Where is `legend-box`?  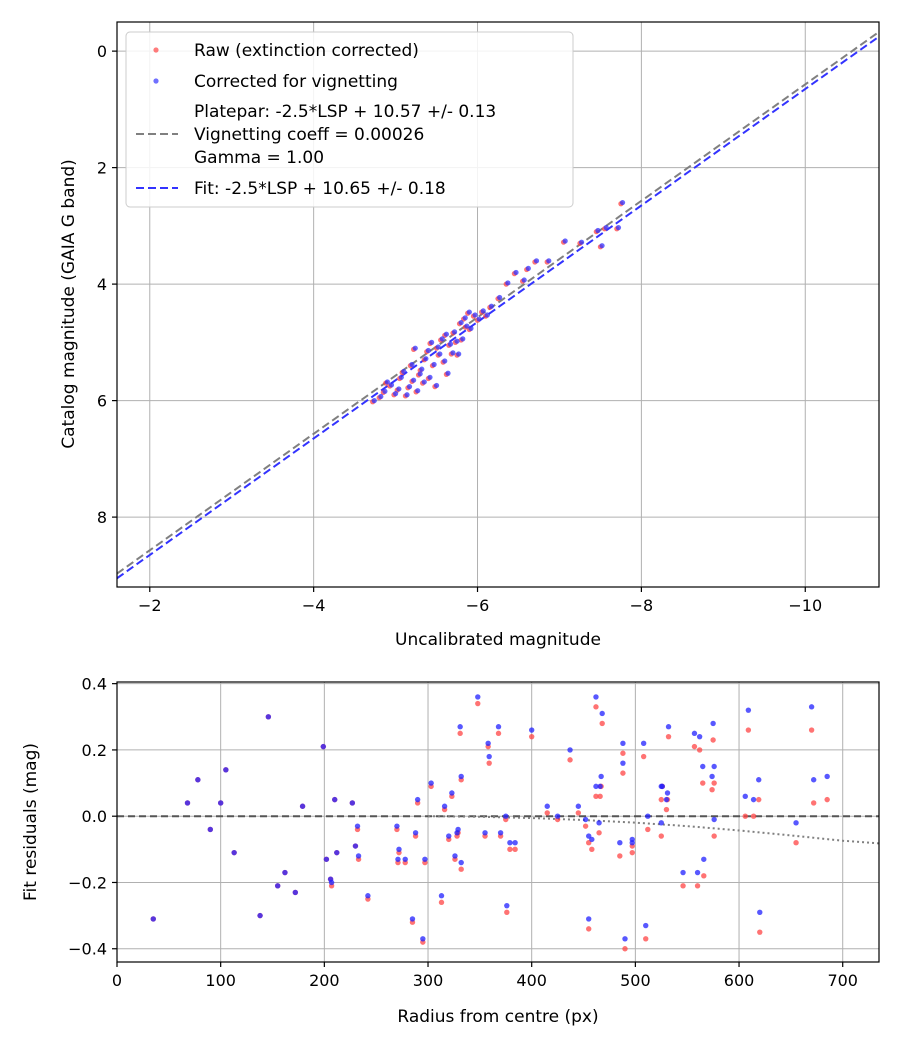
legend-box is located at coordinates (349, 119).